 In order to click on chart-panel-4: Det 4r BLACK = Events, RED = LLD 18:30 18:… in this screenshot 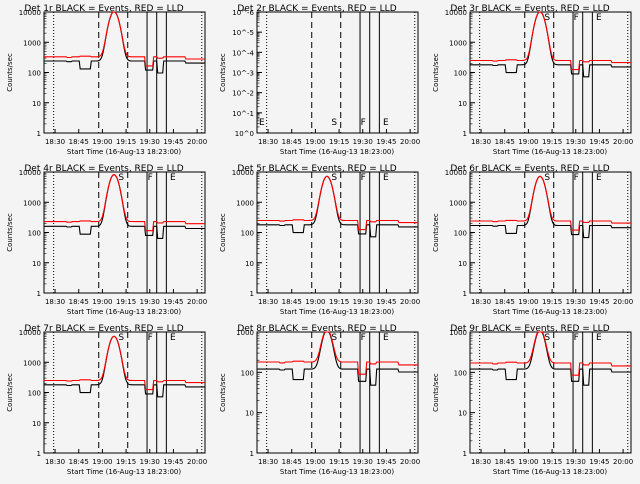, I will do `click(106, 240)`.